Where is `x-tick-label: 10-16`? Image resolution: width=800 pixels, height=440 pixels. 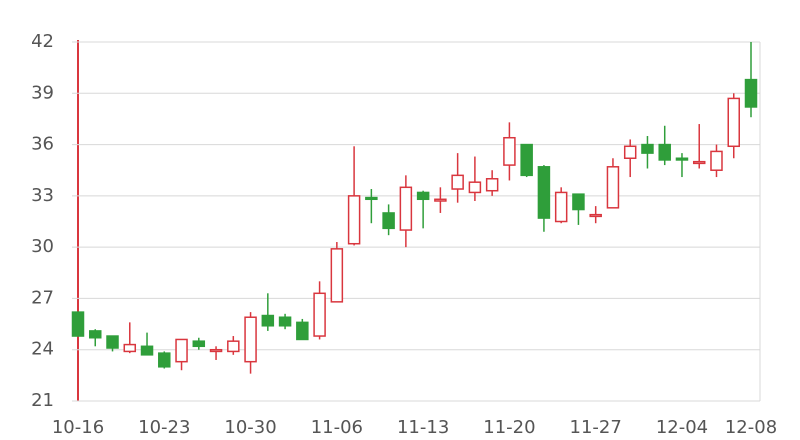
x-tick-label: 10-16 is located at coordinates (78, 427).